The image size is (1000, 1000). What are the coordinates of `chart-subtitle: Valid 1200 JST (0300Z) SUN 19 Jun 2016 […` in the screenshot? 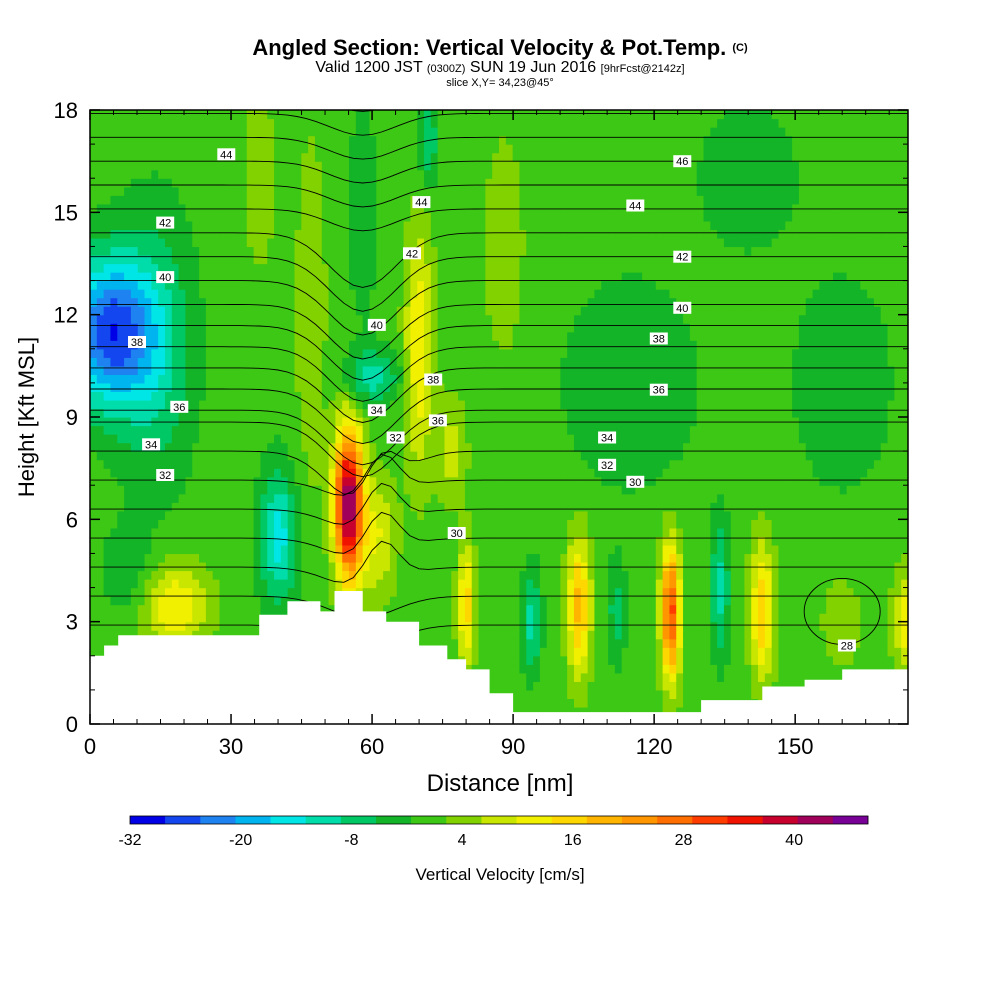 It's located at (500, 68).